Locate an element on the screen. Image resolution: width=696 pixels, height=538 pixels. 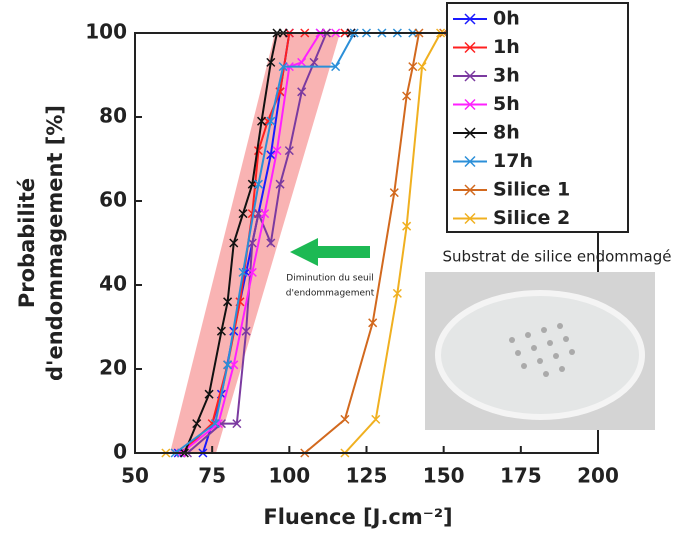
legend-label: 3h is located at coordinates (506, 76).